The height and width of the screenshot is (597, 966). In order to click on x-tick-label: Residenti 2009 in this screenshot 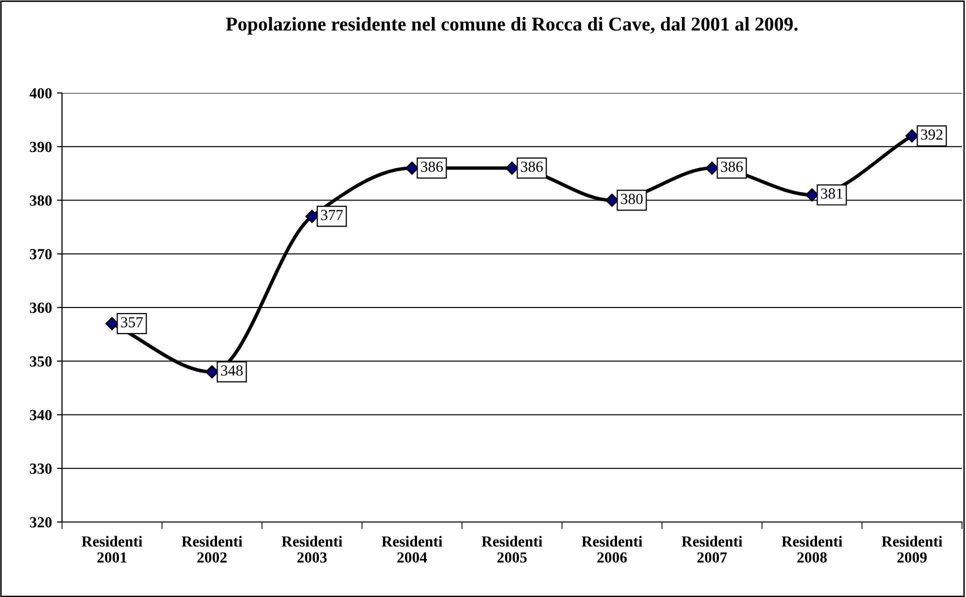, I will do `click(912, 549)`.